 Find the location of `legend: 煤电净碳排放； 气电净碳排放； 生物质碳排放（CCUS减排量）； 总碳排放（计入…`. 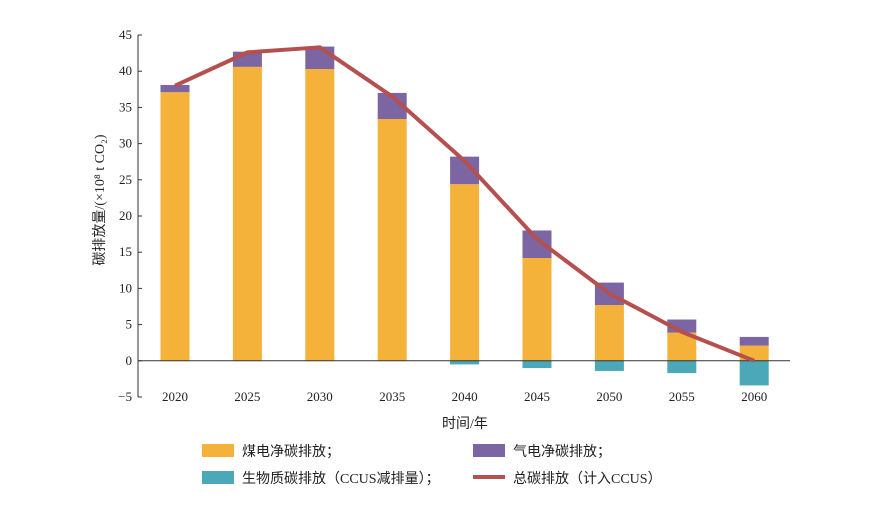

legend: 煤电净碳排放； 气电净碳排放； 生物质碳排放（CCUS减排量）； 总碳排放（计入… is located at coordinates (432, 465).